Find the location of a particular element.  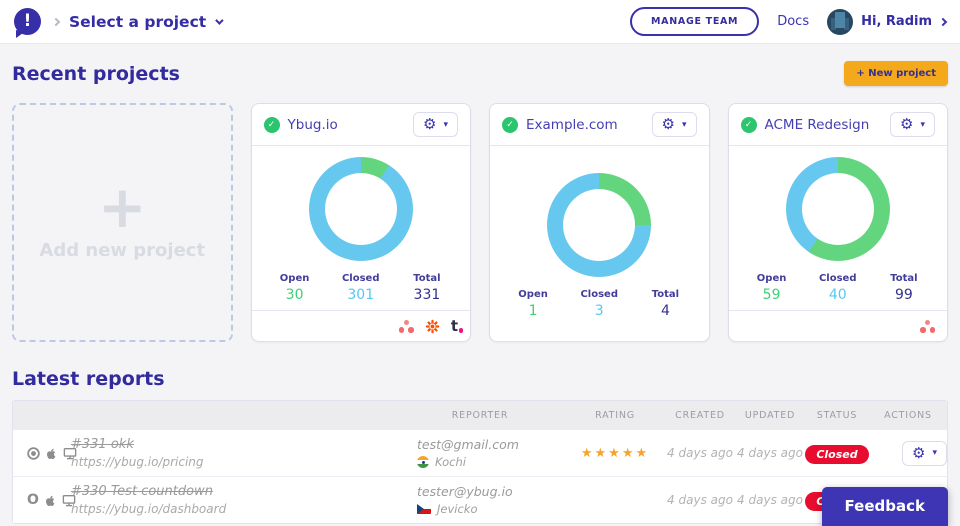

czech-flag-icon is located at coordinates (424, 509).